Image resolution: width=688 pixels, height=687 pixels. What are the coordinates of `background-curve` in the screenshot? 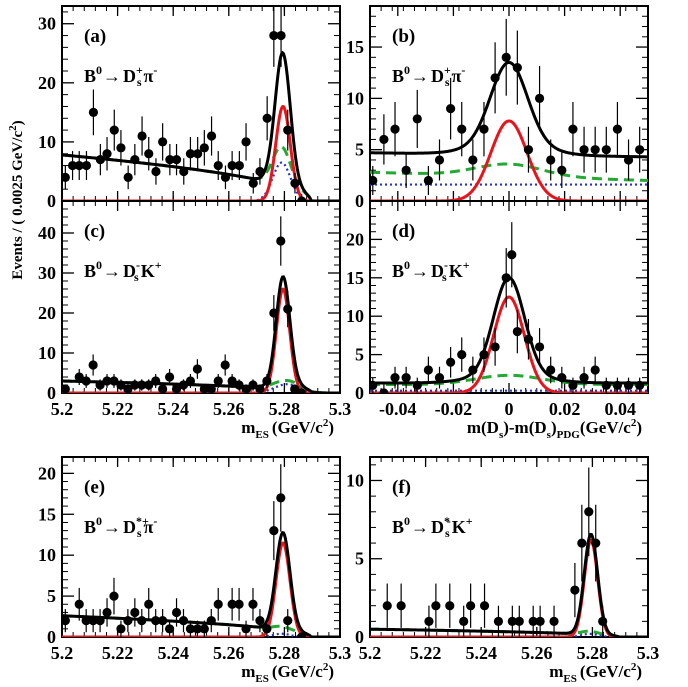 It's located at (509, 380).